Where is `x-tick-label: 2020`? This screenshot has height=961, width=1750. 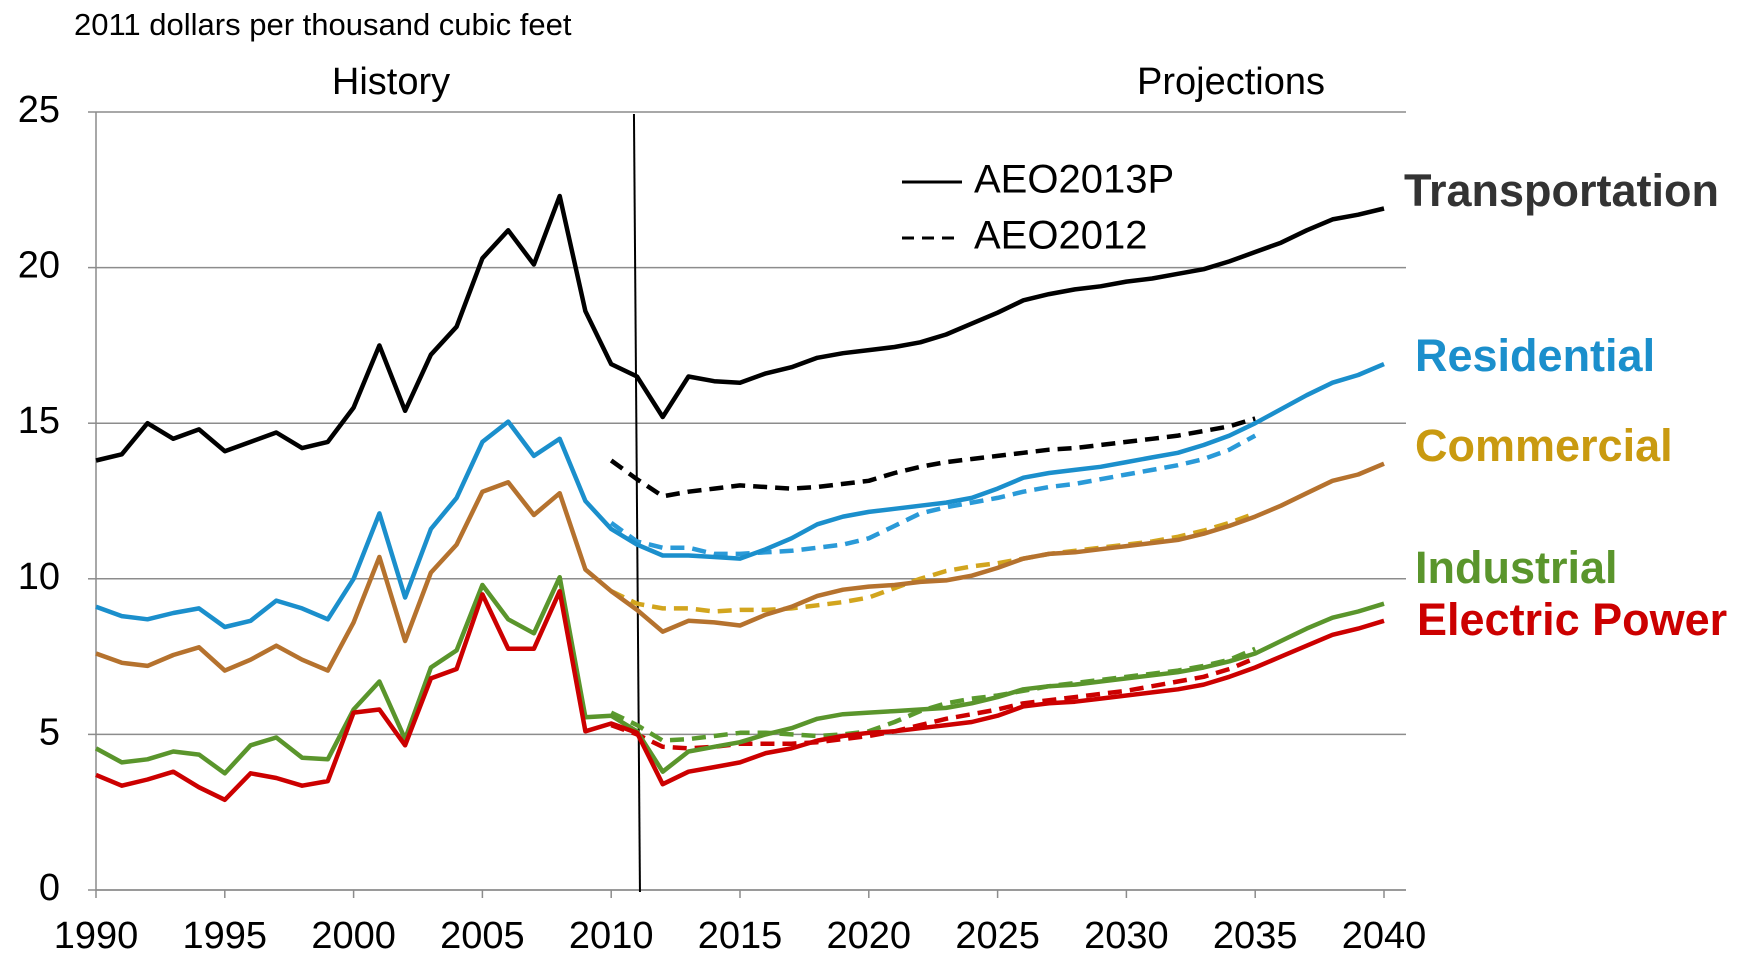 x-tick-label: 2020 is located at coordinates (869, 936).